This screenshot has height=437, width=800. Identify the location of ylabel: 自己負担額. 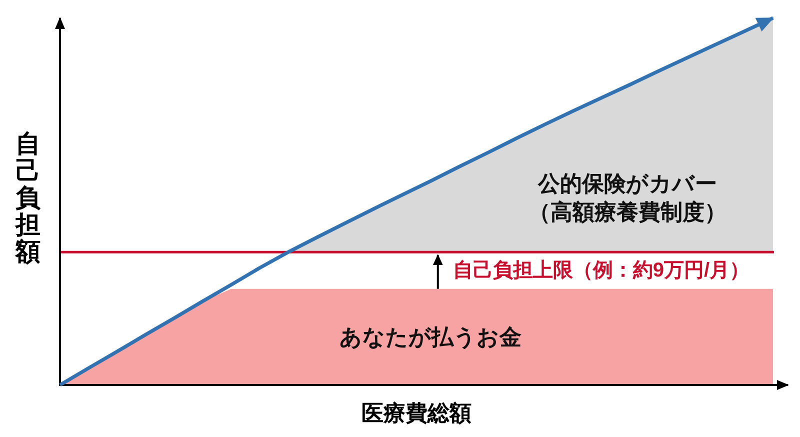
(28, 198).